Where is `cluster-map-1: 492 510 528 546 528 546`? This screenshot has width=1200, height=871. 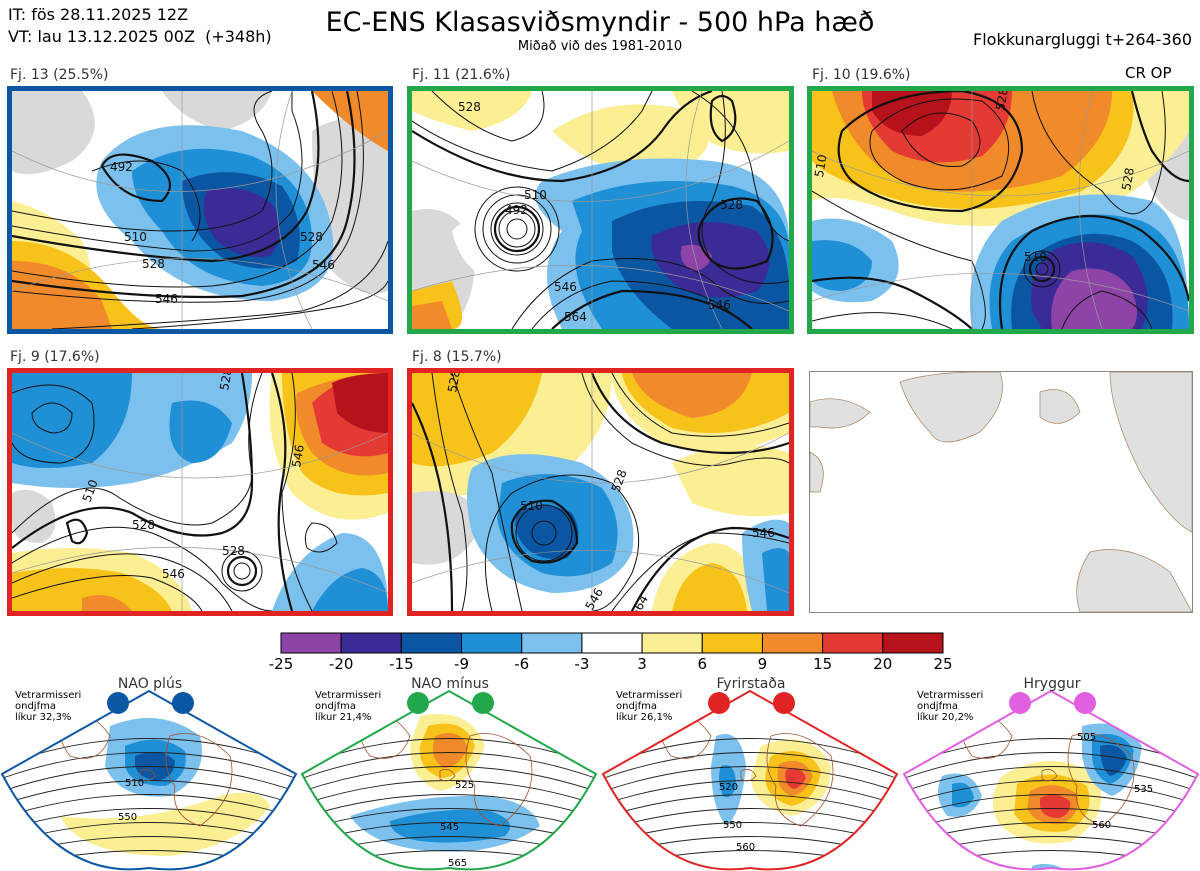
cluster-map-1: 492 510 528 546 528 546 is located at coordinates (200, 210).